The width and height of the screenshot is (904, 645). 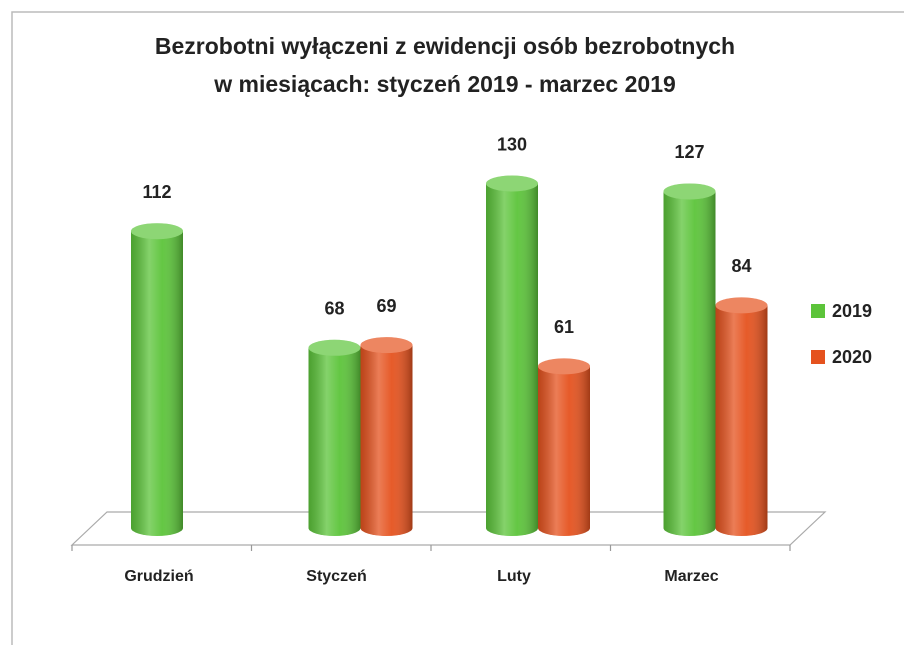 What do you see at coordinates (689, 152) in the screenshot?
I see `value-label: 127` at bounding box center [689, 152].